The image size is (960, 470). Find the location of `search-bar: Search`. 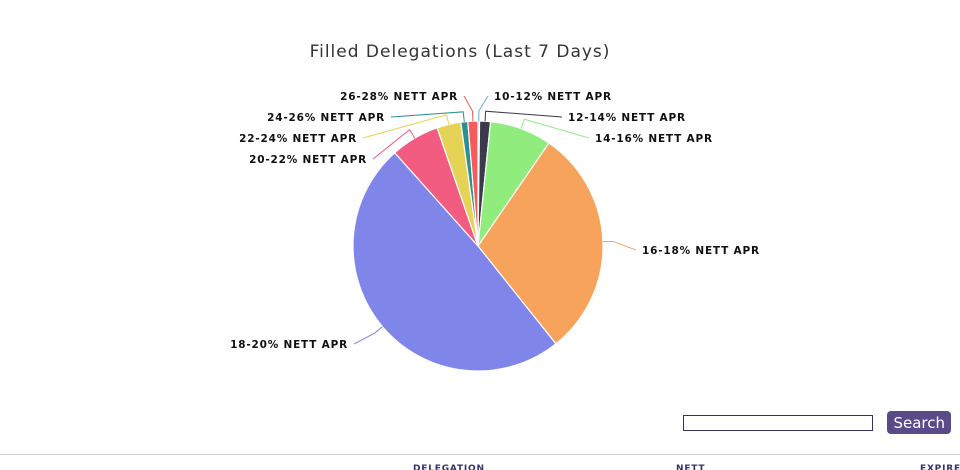

search-bar: Search is located at coordinates (817, 422).